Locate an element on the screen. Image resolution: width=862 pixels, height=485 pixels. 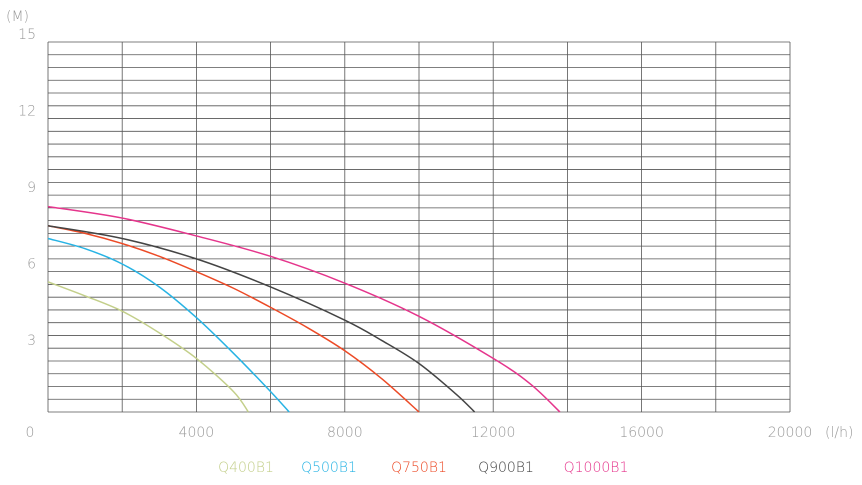
legend-entry: Q400B1 is located at coordinates (246, 468).